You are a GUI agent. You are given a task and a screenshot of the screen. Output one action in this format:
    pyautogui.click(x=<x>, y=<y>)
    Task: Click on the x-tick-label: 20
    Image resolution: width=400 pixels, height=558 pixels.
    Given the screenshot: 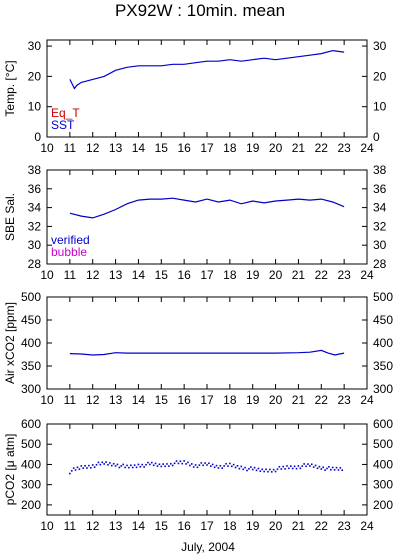 What is the action you would take?
    pyautogui.click(x=276, y=526)
    